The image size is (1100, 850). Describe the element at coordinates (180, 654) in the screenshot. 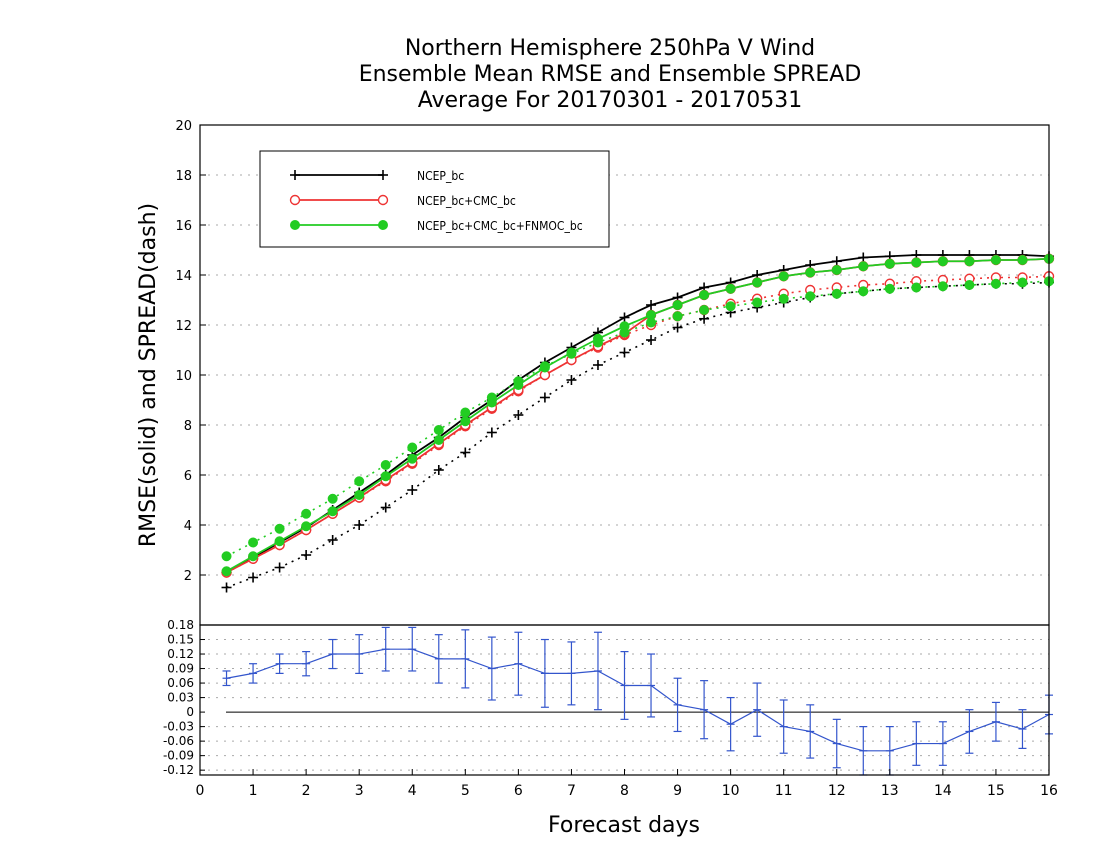

I see `y-tick-label: 0.12` at that location.